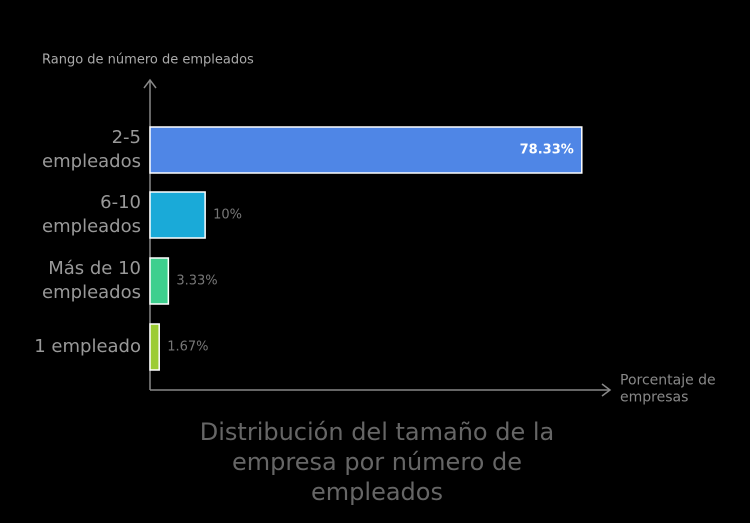 This screenshot has height=523, width=750. I want to click on y-axis-arrow, so click(150, 83).